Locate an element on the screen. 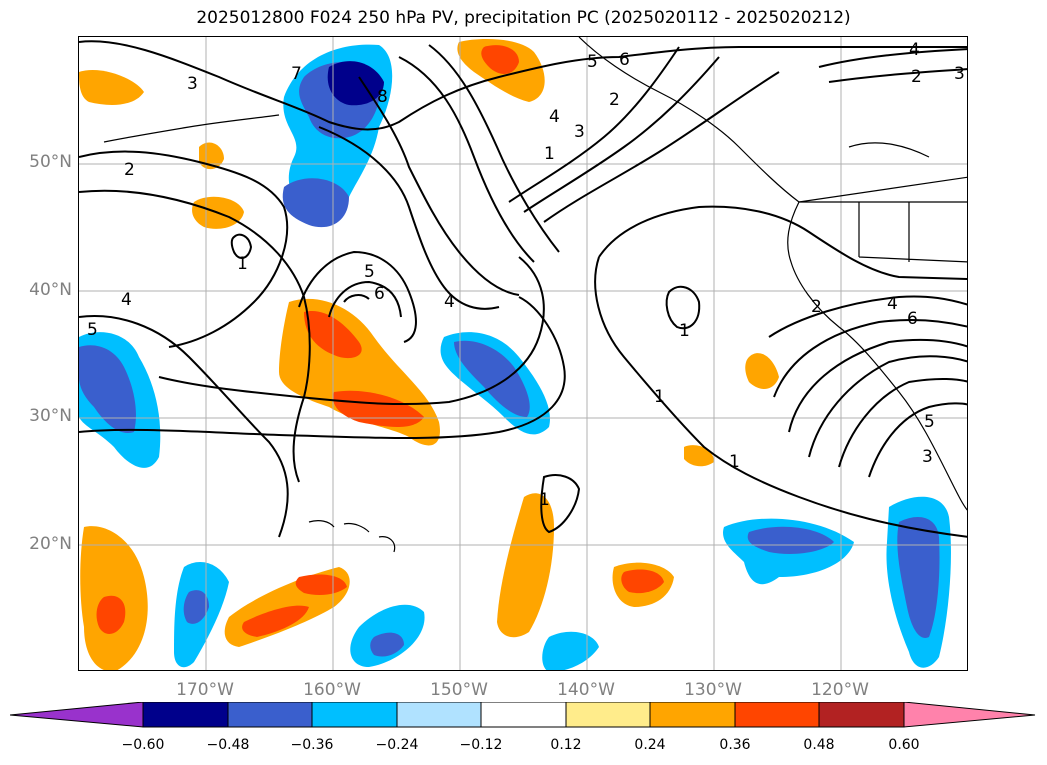 The width and height of the screenshot is (1047, 765). colorbar-tick-label: −0.60 is located at coordinates (143, 745).